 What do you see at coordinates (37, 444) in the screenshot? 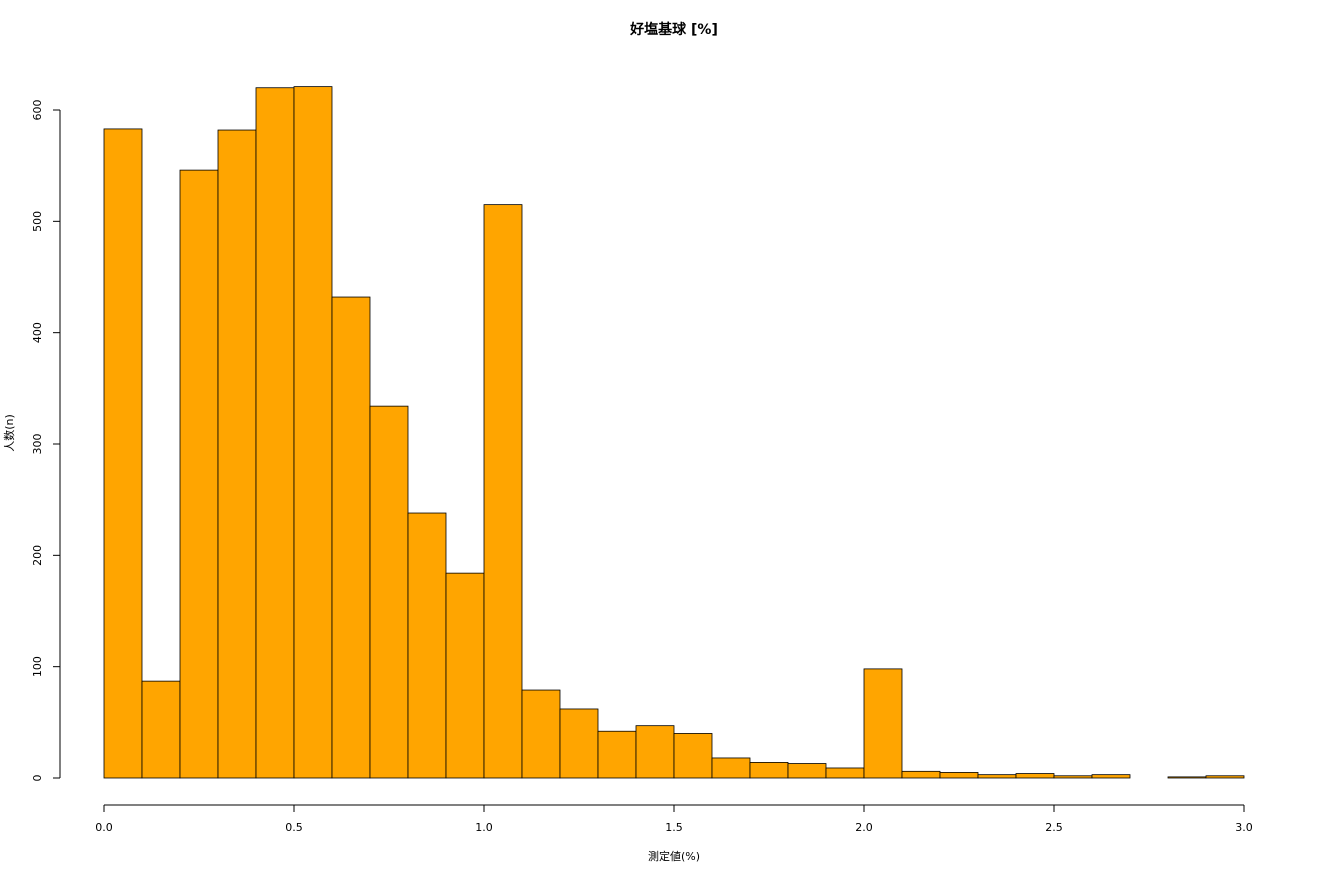
I see `y-tick-label: 300` at bounding box center [37, 444].